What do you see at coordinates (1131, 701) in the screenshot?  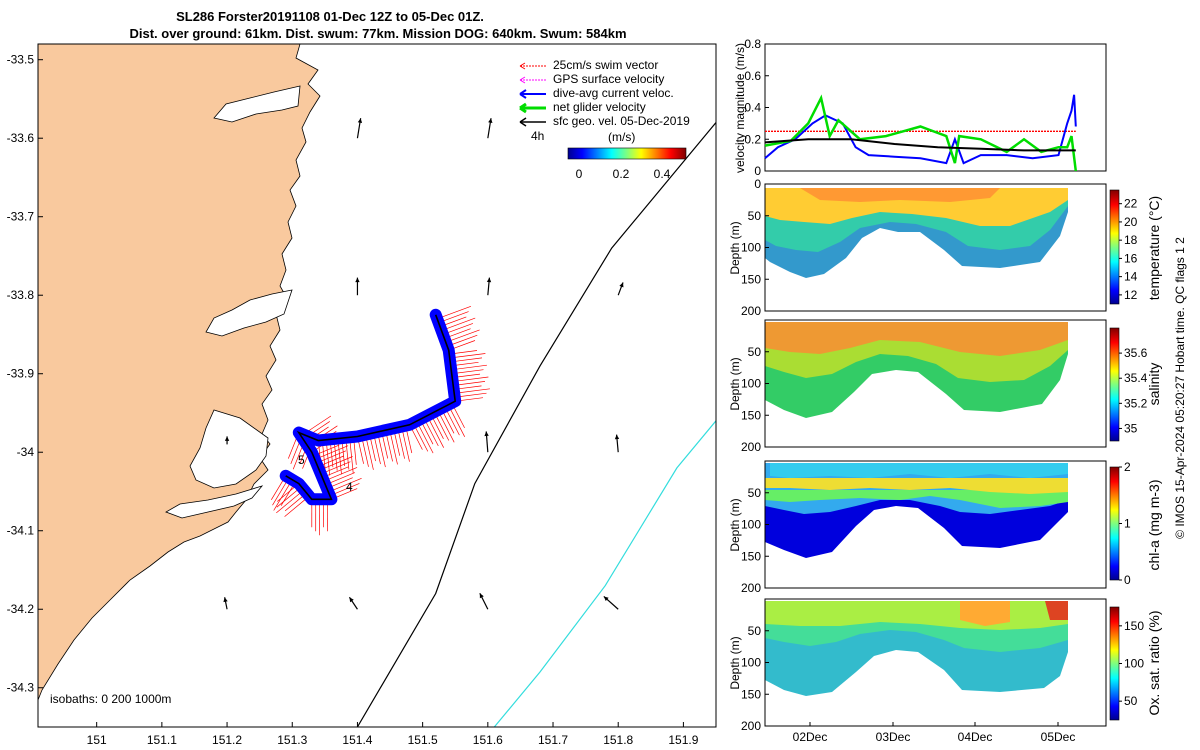 I see `colorbar-tick-label: 50` at bounding box center [1131, 701].